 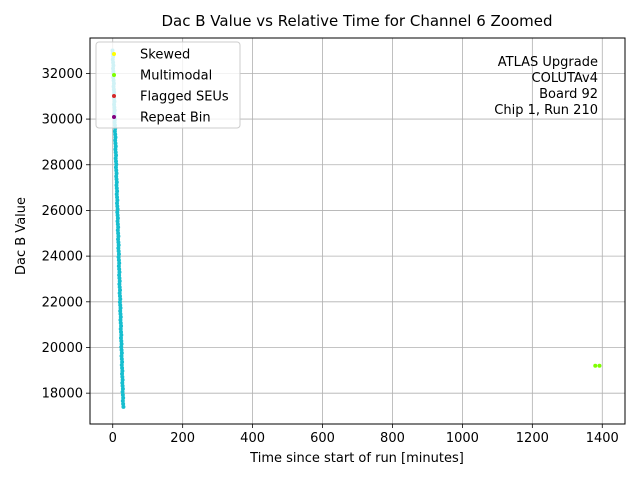 What do you see at coordinates (602, 438) in the screenshot?
I see `x-tick-label: 1400` at bounding box center [602, 438].